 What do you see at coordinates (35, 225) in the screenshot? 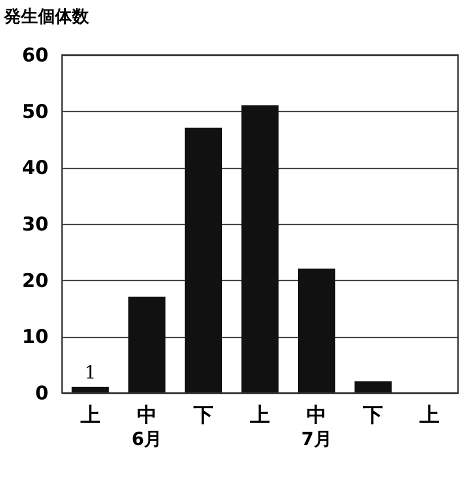
I see `y-tick-label: 30` at bounding box center [35, 225].